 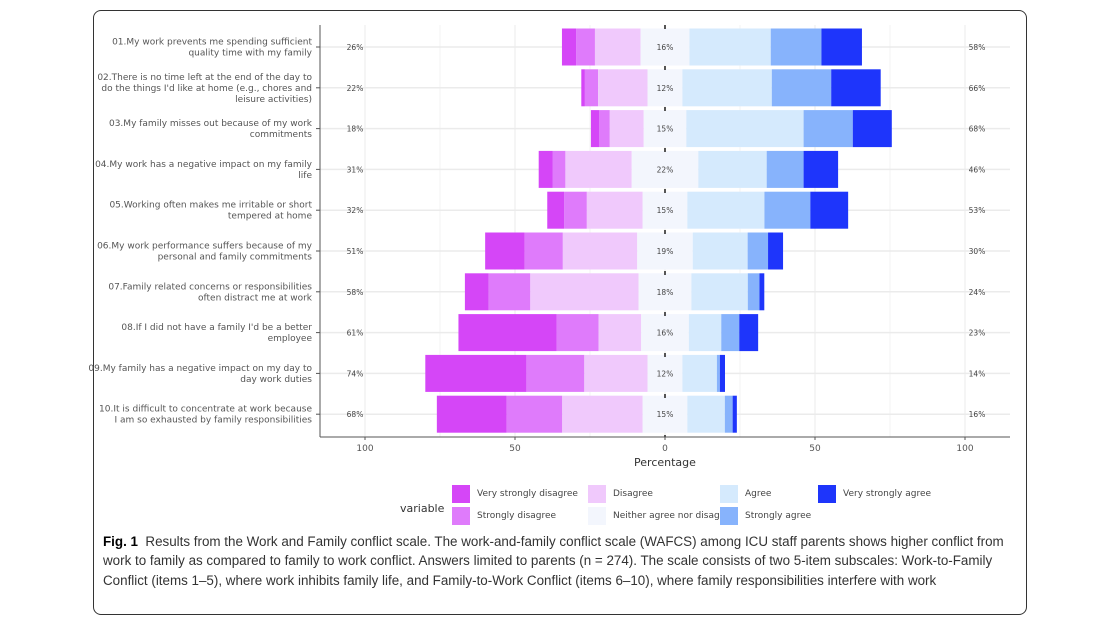 What do you see at coordinates (665, 449) in the screenshot?
I see `x-tick-label: 0` at bounding box center [665, 449].